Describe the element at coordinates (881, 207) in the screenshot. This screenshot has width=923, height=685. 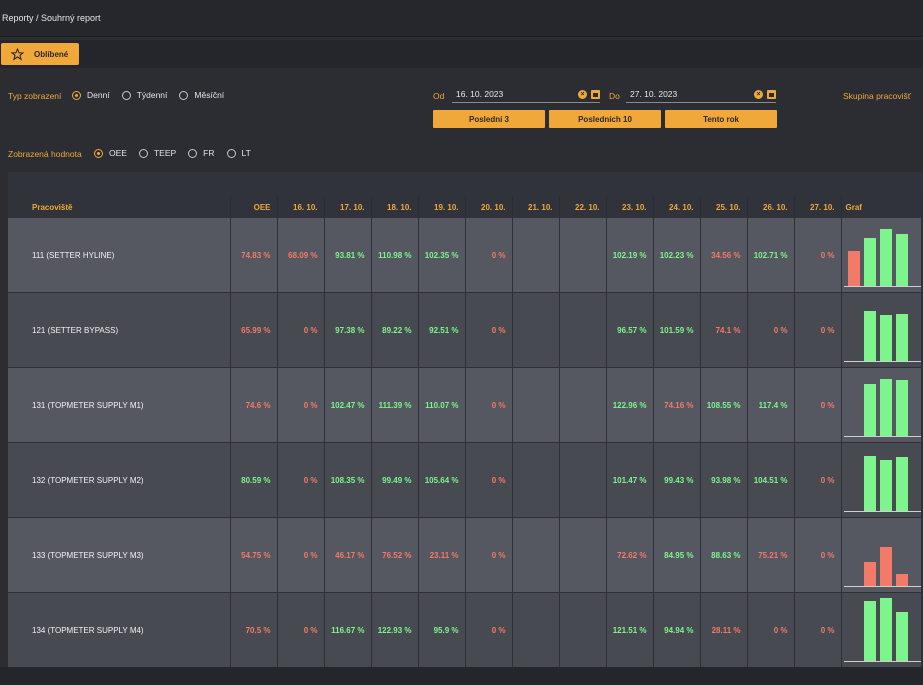
I see `column-header: Graf` at that location.